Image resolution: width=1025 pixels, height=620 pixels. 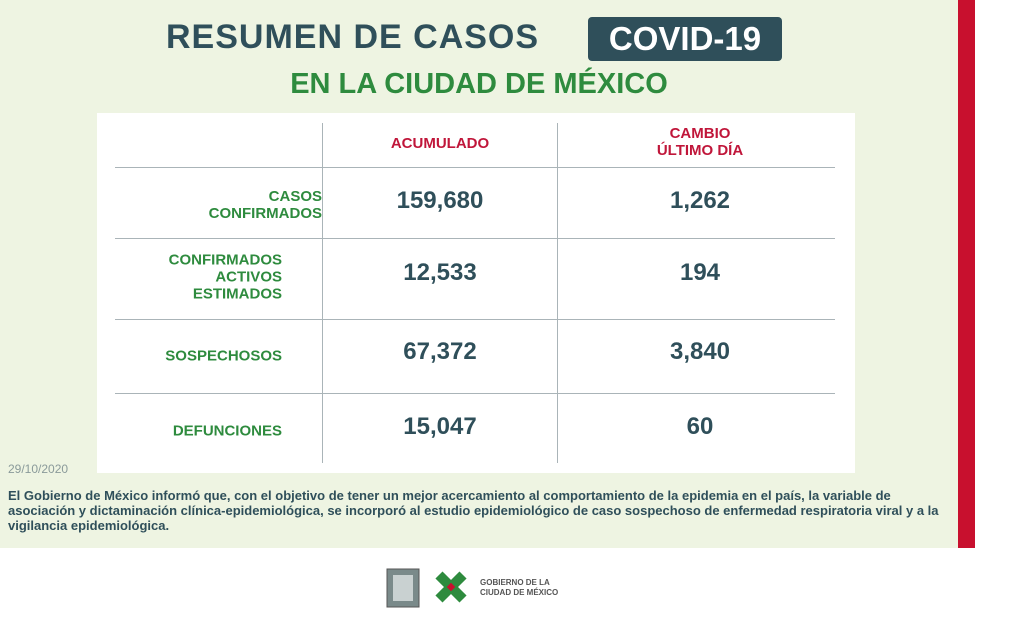 I want to click on seal-inner, so click(x=403, y=588).